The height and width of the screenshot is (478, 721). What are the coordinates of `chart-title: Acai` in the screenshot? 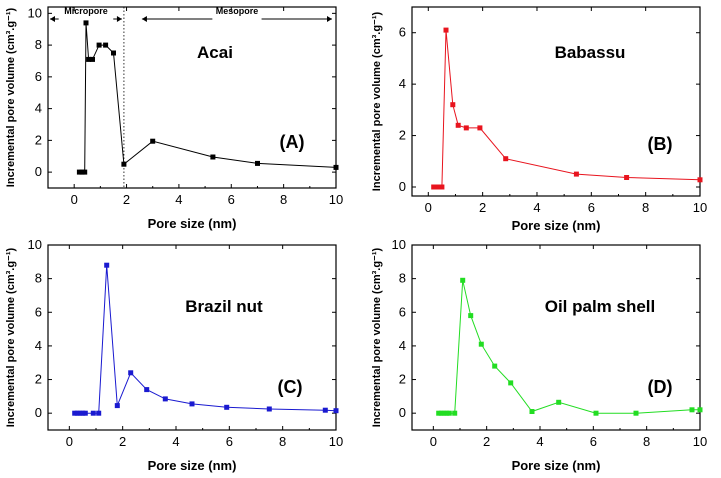 It's located at (215, 52).